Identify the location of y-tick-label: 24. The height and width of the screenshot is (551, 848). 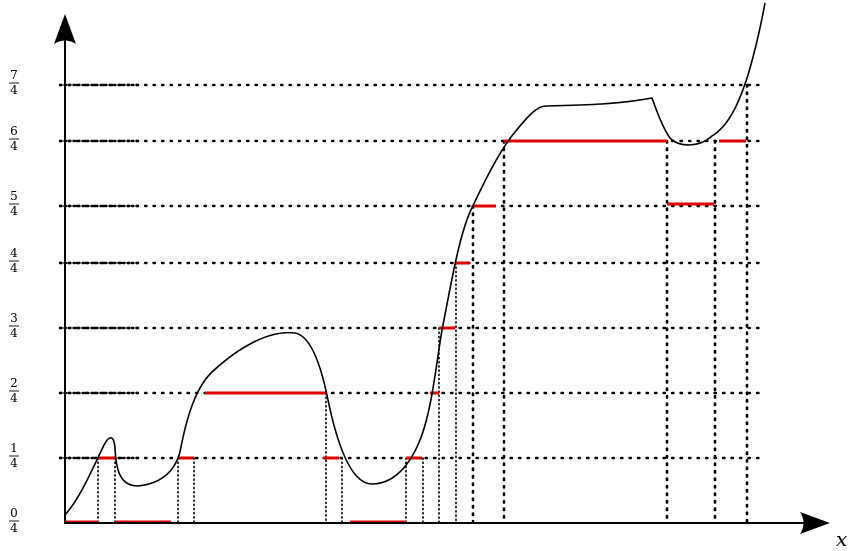
(14, 390).